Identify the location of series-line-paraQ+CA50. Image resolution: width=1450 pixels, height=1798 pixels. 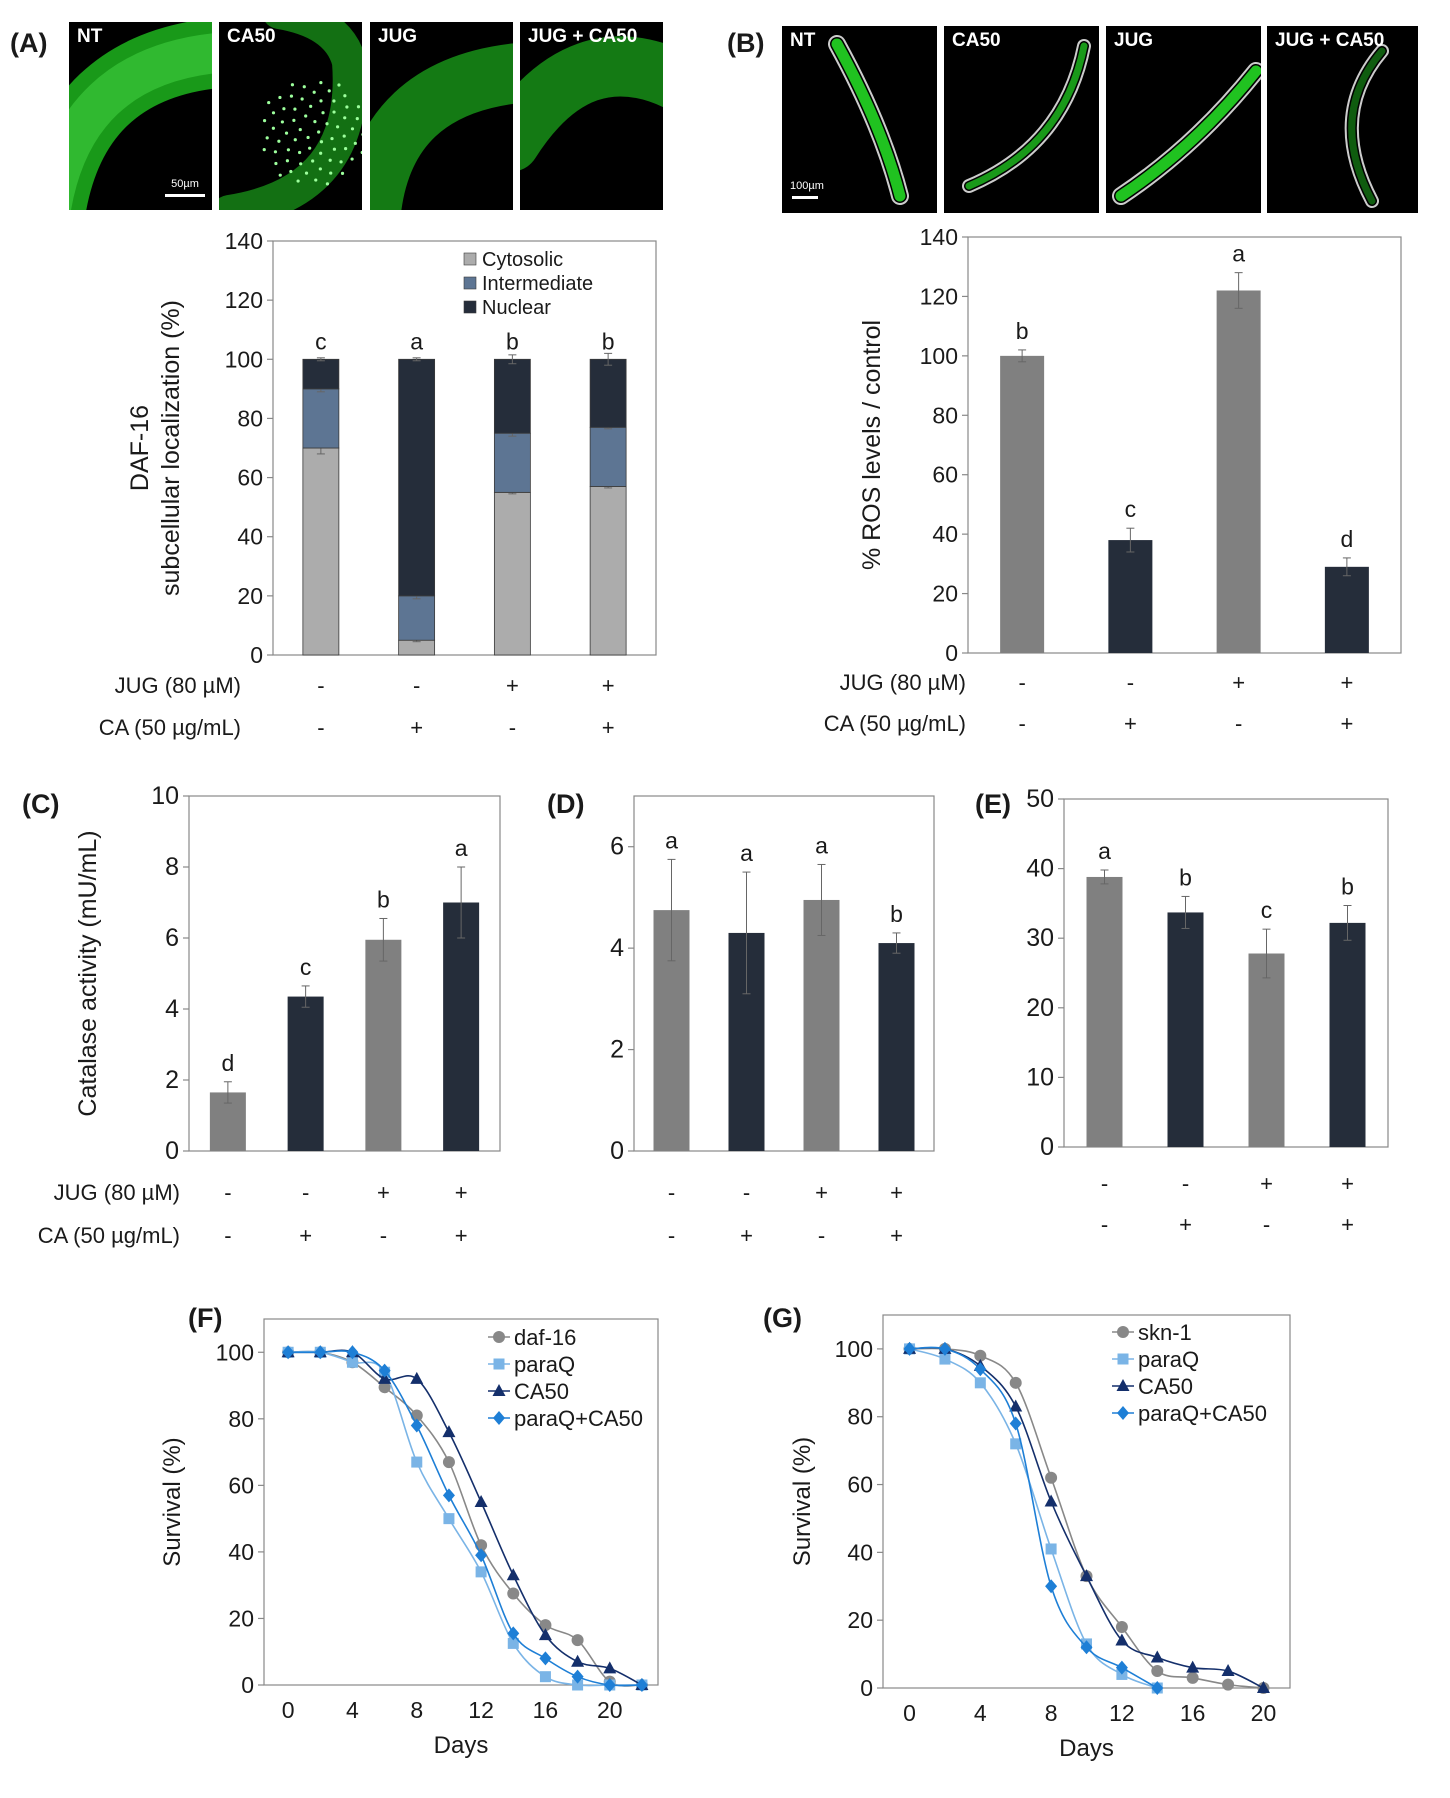
(465, 1518).